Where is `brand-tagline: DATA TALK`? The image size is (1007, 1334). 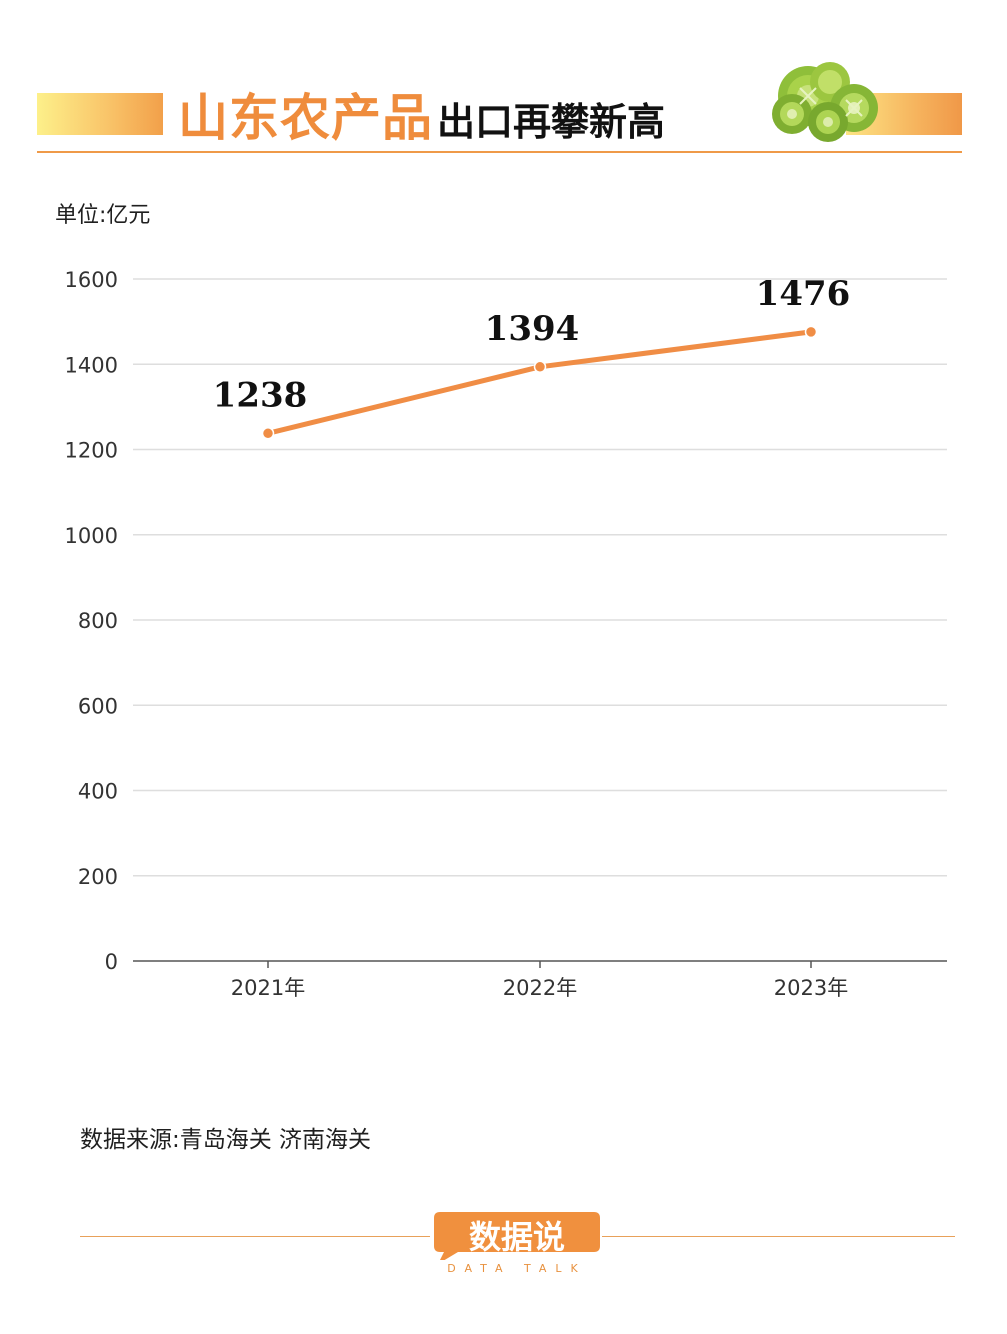
brand-tagline: DATA TALK is located at coordinates (517, 1268).